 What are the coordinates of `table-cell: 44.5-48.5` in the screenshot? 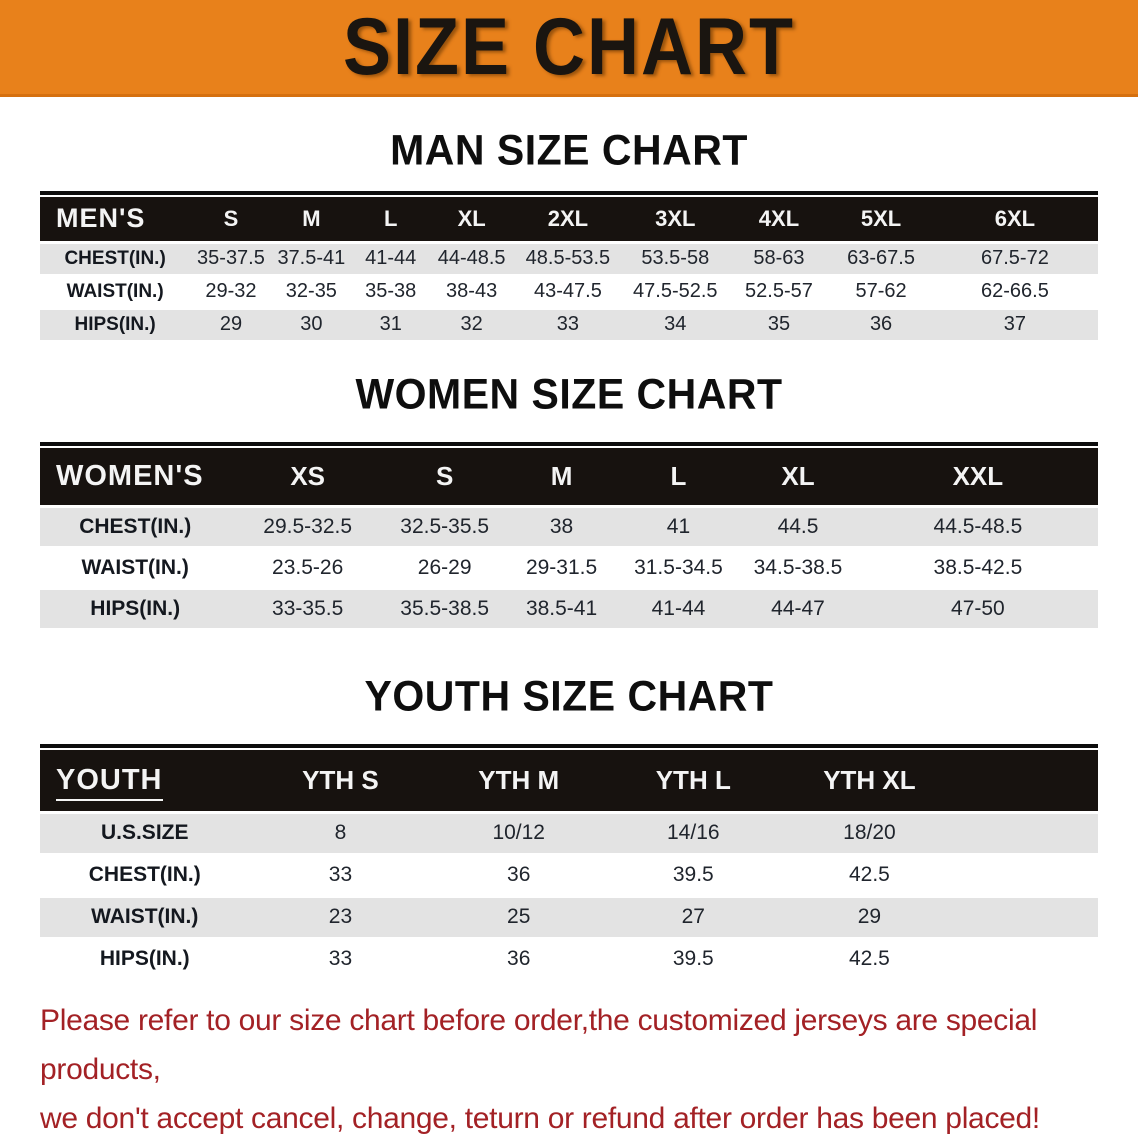 It's located at (978, 526).